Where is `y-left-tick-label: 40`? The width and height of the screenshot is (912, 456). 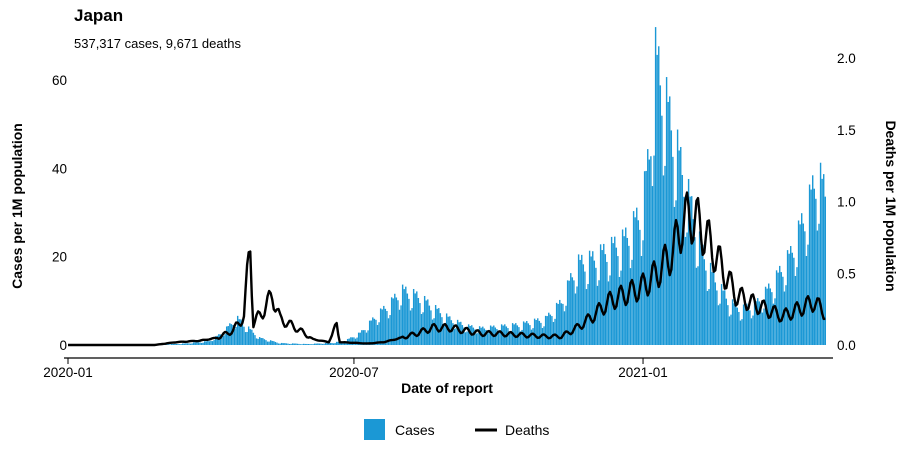
y-left-tick-label: 40 is located at coordinates (59, 168).